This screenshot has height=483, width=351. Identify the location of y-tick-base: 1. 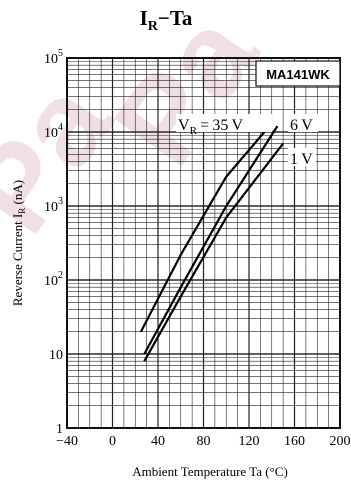
(59, 429).